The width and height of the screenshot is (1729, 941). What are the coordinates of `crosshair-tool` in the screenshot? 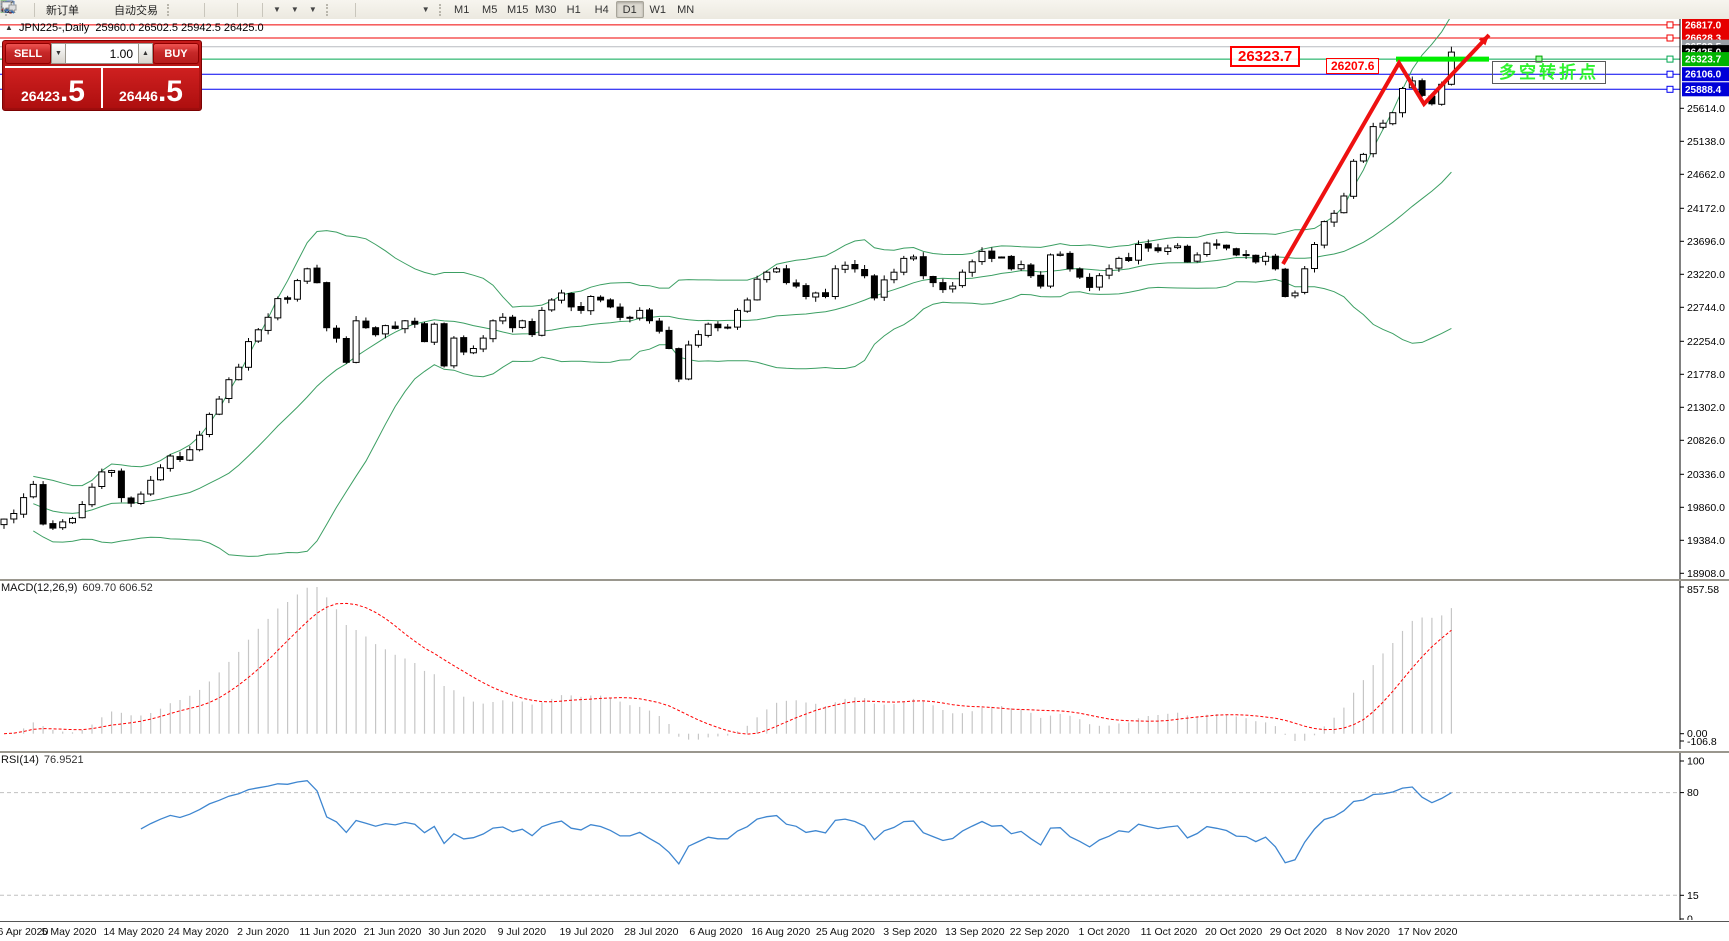 It's located at (176, 9).